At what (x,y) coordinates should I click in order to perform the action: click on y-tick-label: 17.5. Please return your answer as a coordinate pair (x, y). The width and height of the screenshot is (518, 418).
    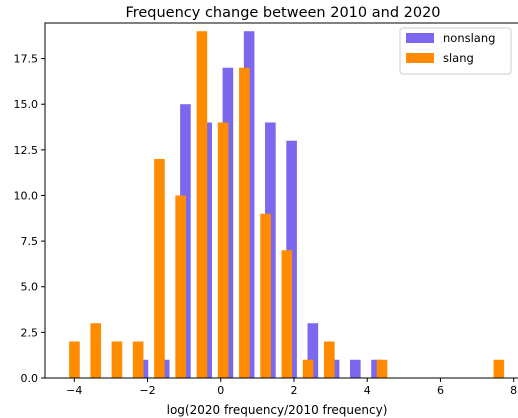
    Looking at the image, I should click on (26, 59).